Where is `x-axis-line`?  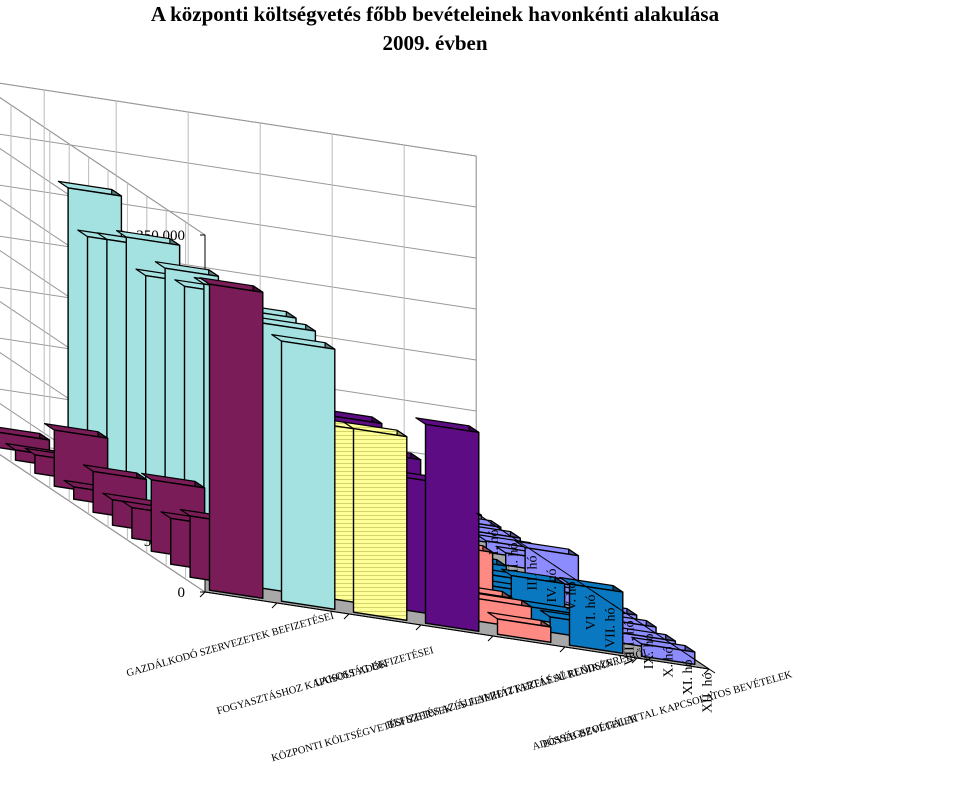 x-axis-line is located at coordinates (457, 630).